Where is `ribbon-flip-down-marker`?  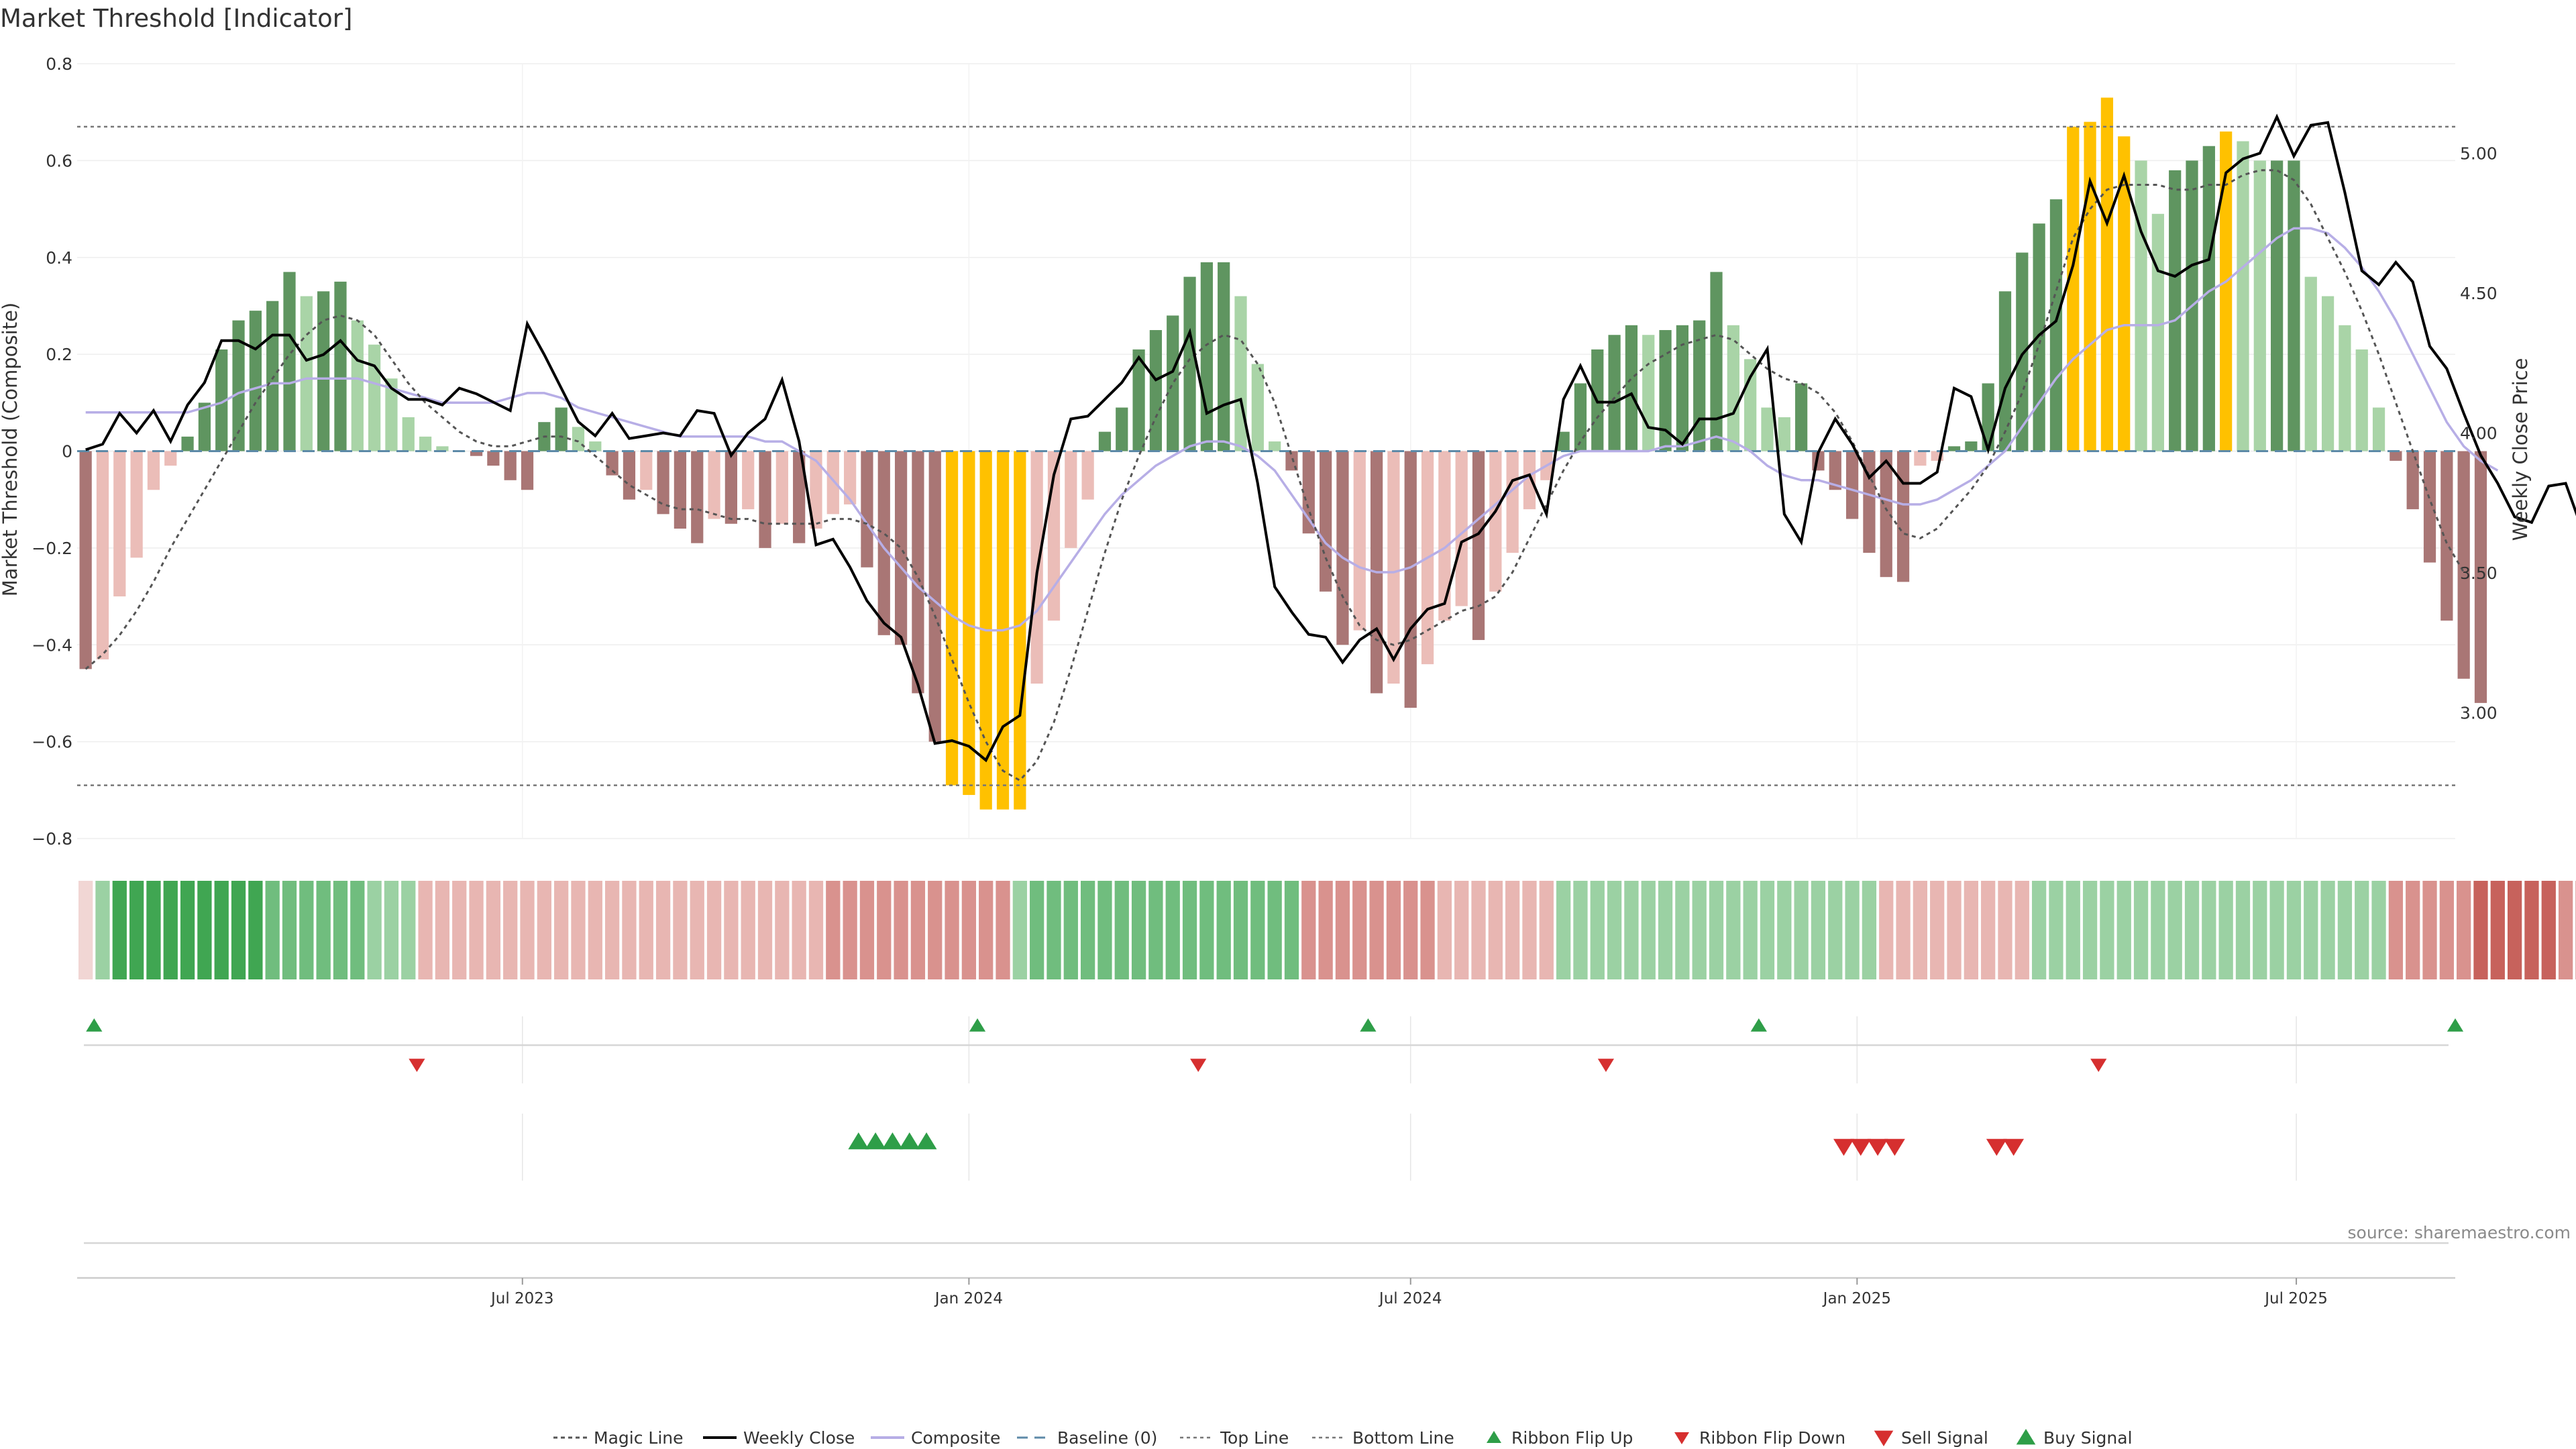 ribbon-flip-down-marker is located at coordinates (1606, 1065).